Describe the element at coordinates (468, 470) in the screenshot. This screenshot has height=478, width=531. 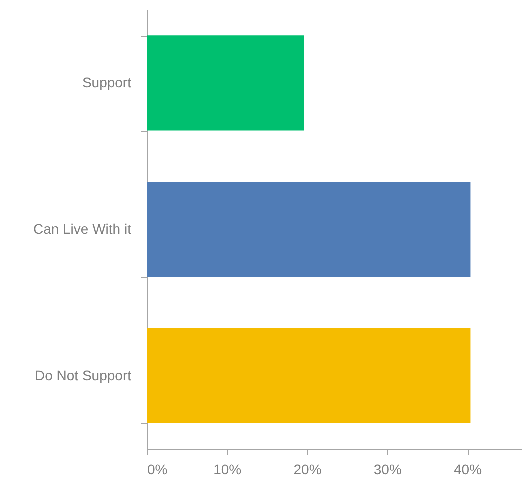
I see `x-tick-label: 40%` at that location.